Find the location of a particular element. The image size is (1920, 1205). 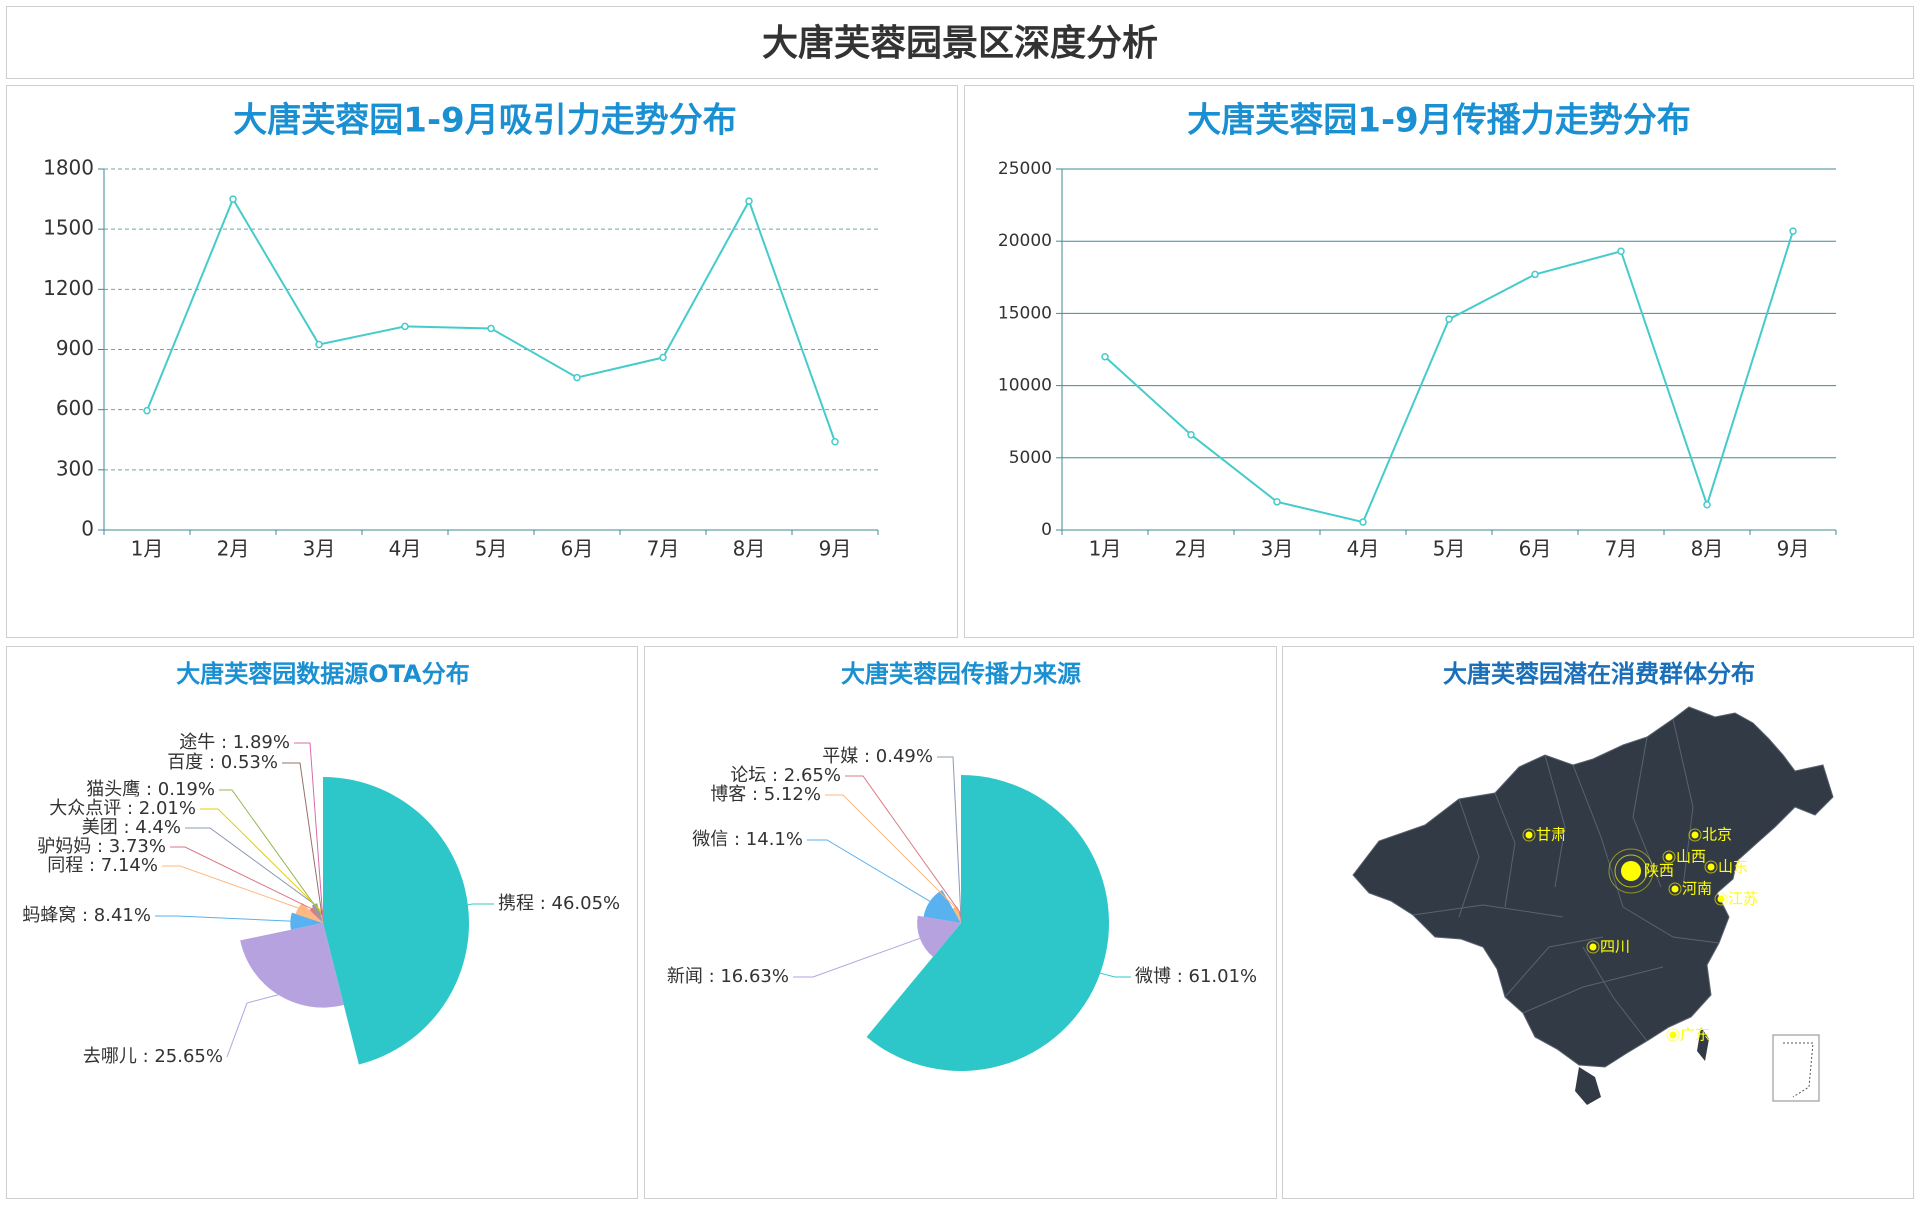

slice-label: 途牛 : 1.89% is located at coordinates (234, 742).